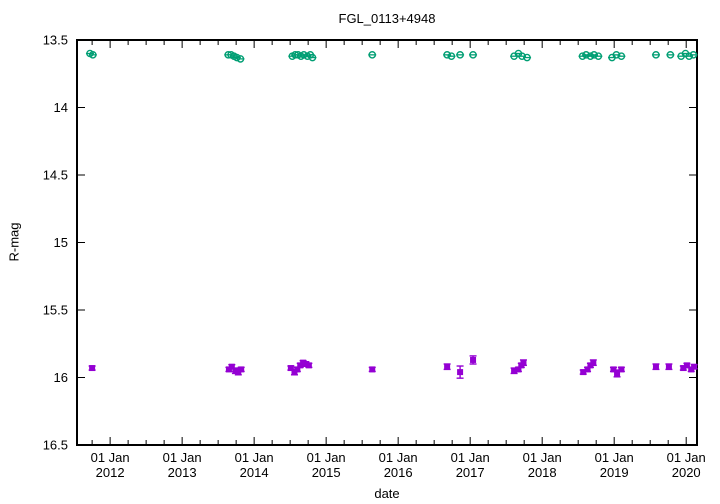 This screenshot has height=504, width=720. I want to click on x-tick-label: 01 Jan 2012, so click(110, 465).